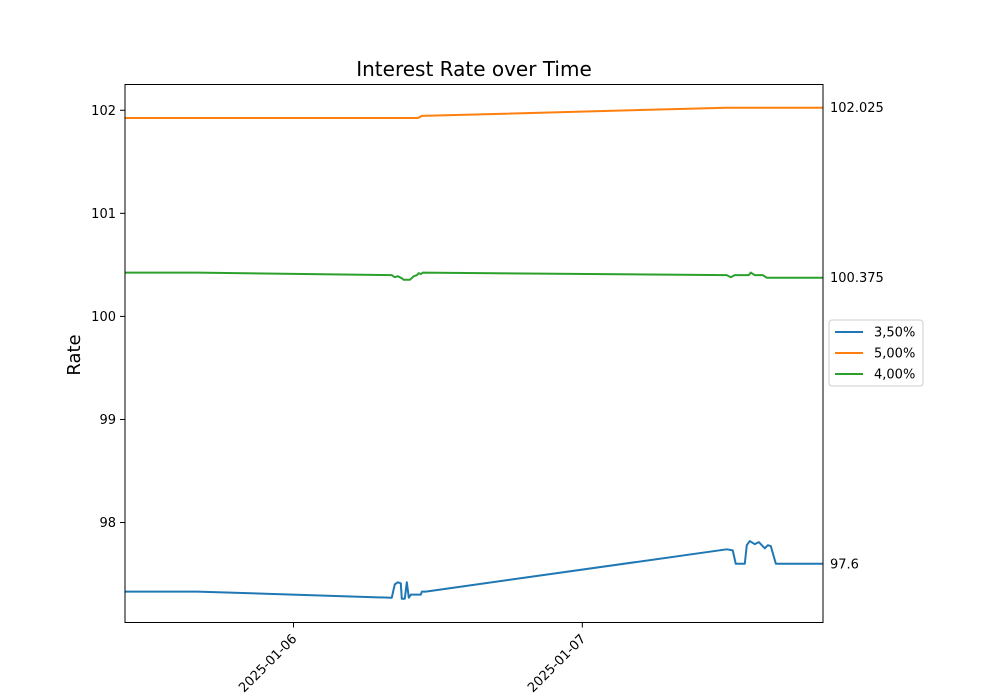 The width and height of the screenshot is (1000, 700). I want to click on end-value-label: 102.025, so click(857, 108).